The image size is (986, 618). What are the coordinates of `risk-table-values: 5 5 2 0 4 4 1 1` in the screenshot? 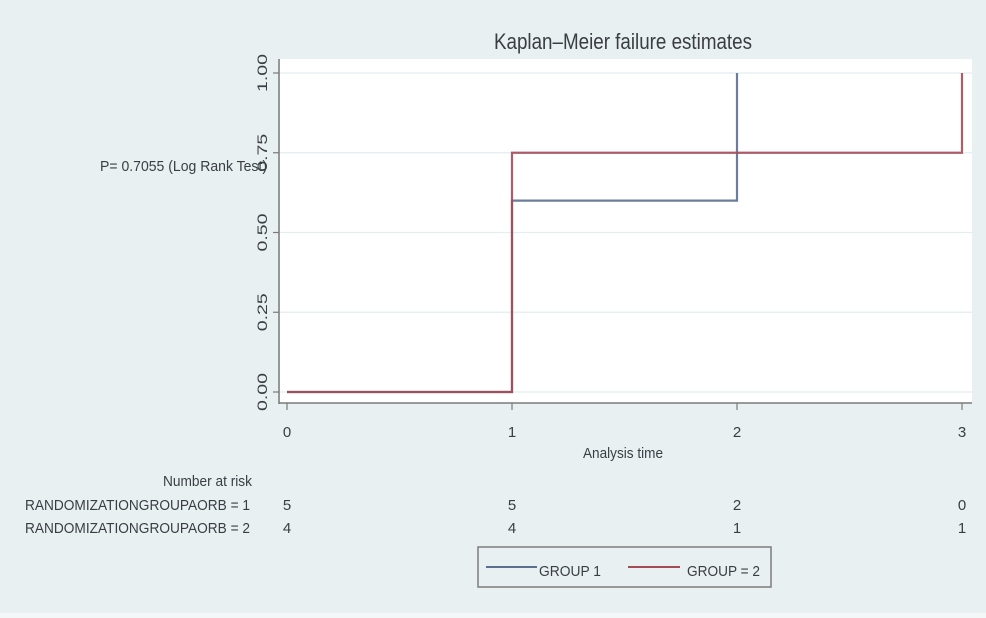 It's located at (624, 517).